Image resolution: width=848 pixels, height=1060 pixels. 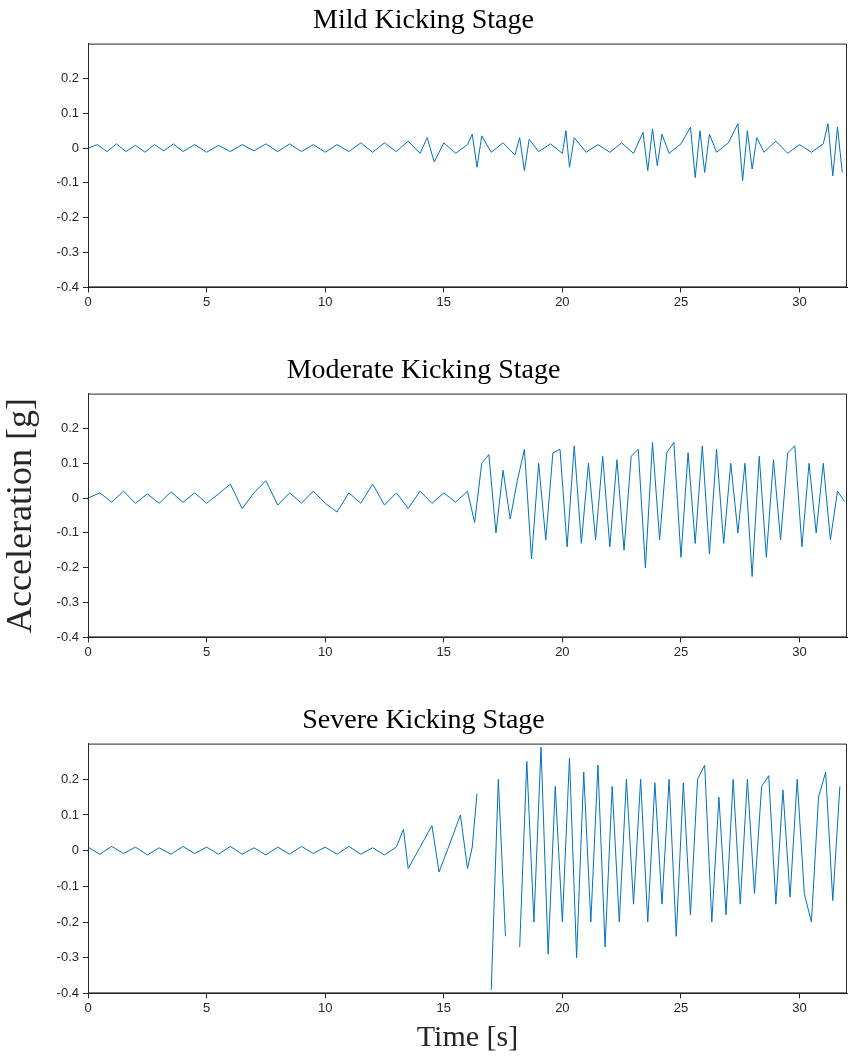 I want to click on chart-title: Severe Kicking Stage, so click(x=423, y=719).